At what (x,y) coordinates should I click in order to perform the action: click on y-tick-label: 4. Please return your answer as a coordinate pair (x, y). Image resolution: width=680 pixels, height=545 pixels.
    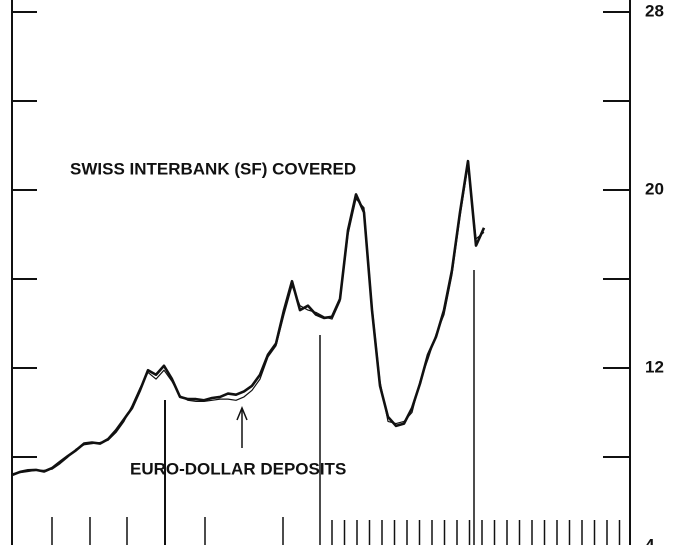
    Looking at the image, I should click on (650, 540).